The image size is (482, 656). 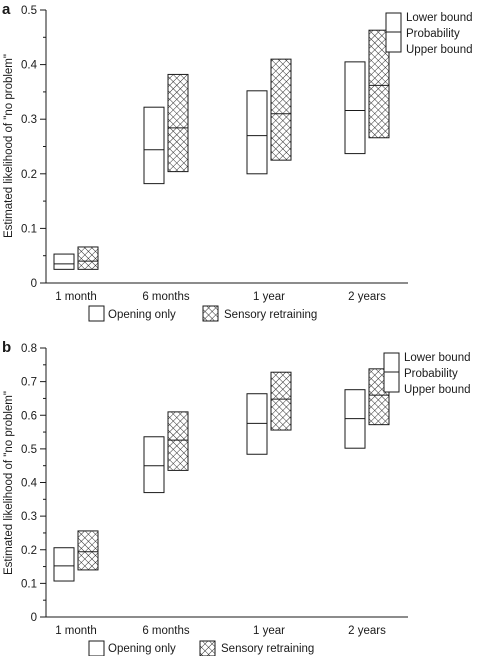 I want to click on panel-a-label: a, so click(x=6, y=9).